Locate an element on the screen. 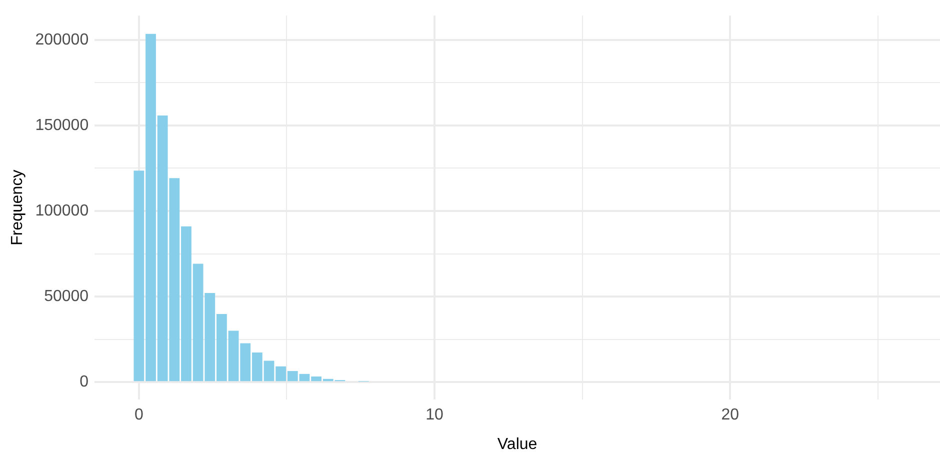  x-tick-label: 20 is located at coordinates (730, 415).